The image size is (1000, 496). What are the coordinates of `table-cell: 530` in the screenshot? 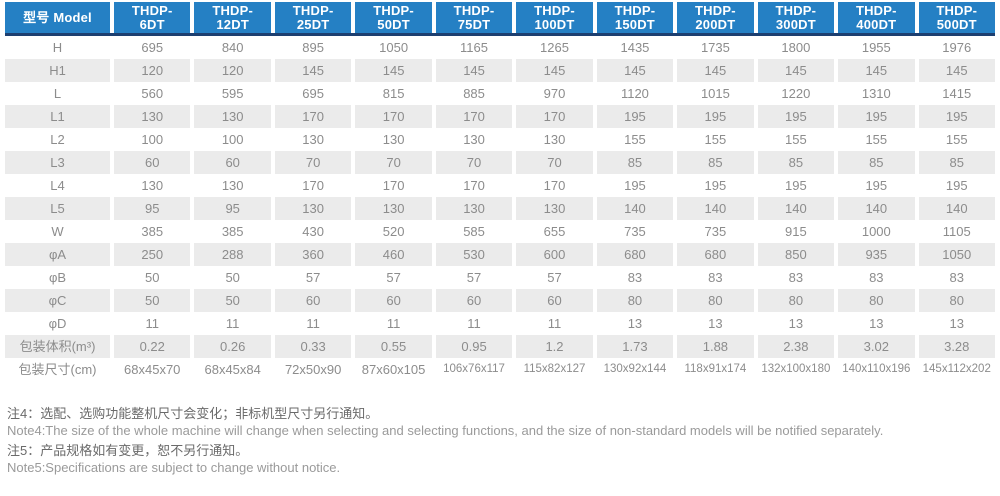 It's located at (474, 254).